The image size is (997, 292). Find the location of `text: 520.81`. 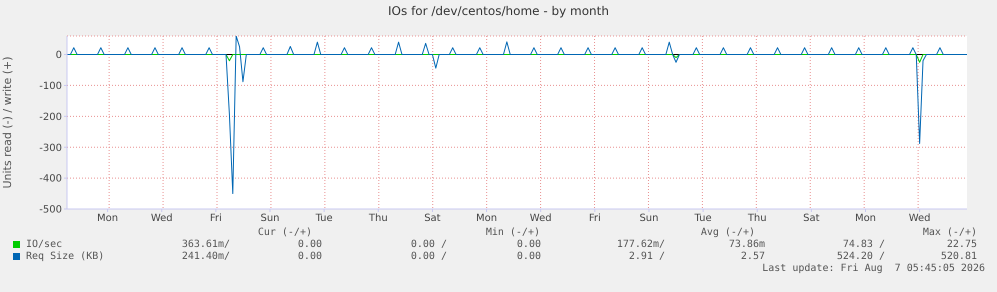

text: 520.81 is located at coordinates (958, 256).